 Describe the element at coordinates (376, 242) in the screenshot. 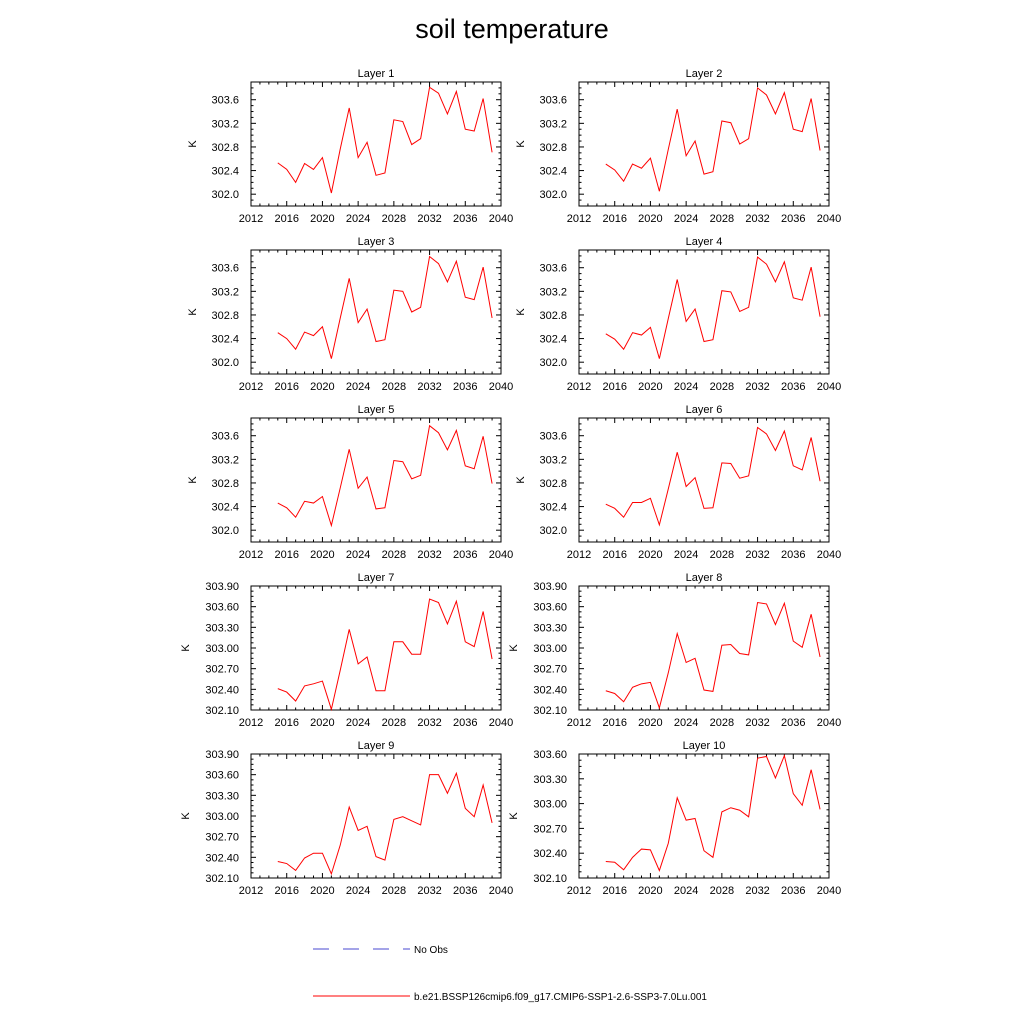

I see `panel-title: Layer 3` at that location.